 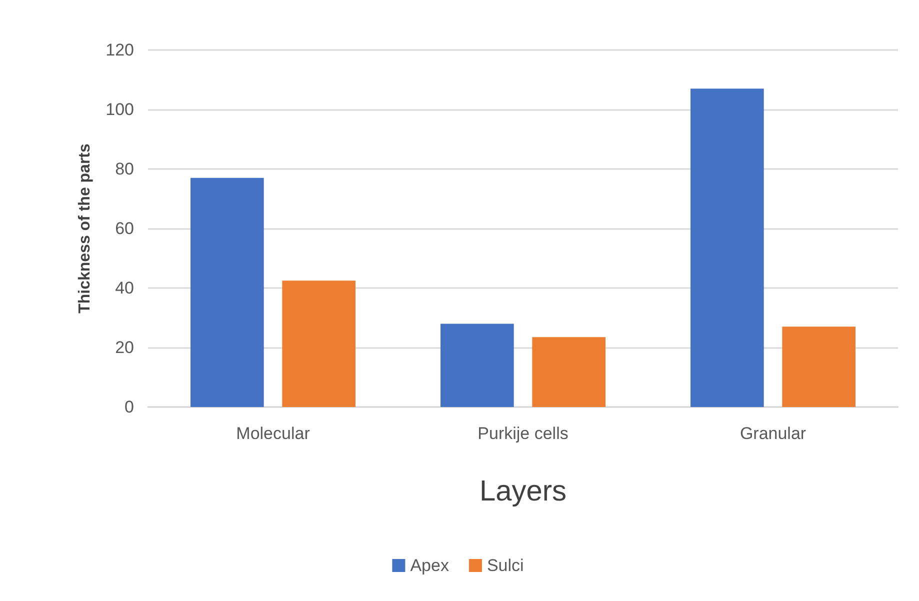 What do you see at coordinates (273, 433) in the screenshot?
I see `x-tick-label: Molecular` at bounding box center [273, 433].